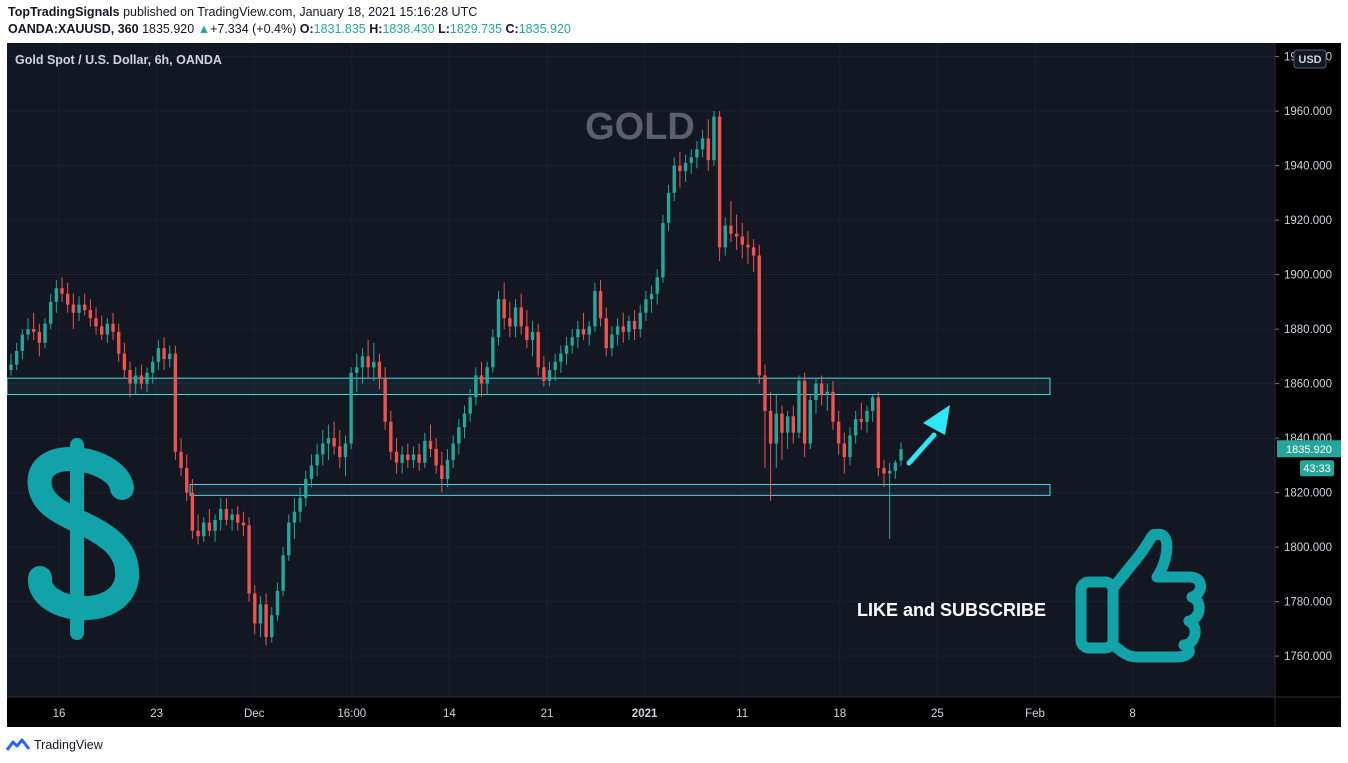  Describe the element at coordinates (1308, 330) in the screenshot. I see `price-tick-label: 1880.000` at that location.